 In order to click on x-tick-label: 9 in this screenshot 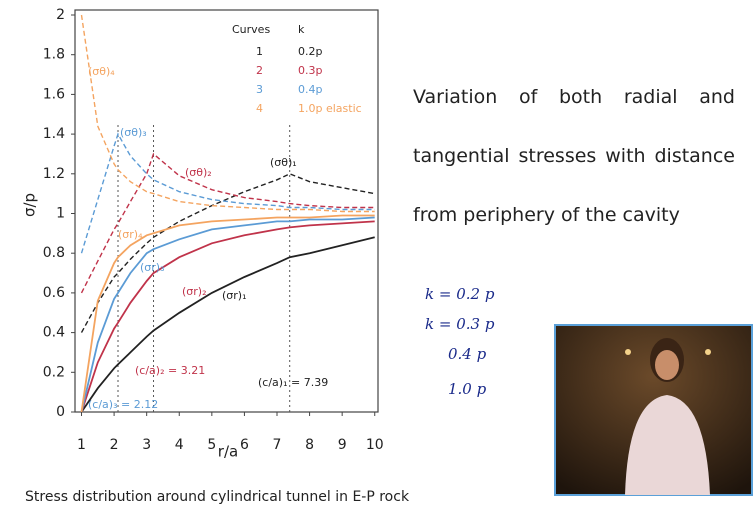, I will do `click(342, 445)`.